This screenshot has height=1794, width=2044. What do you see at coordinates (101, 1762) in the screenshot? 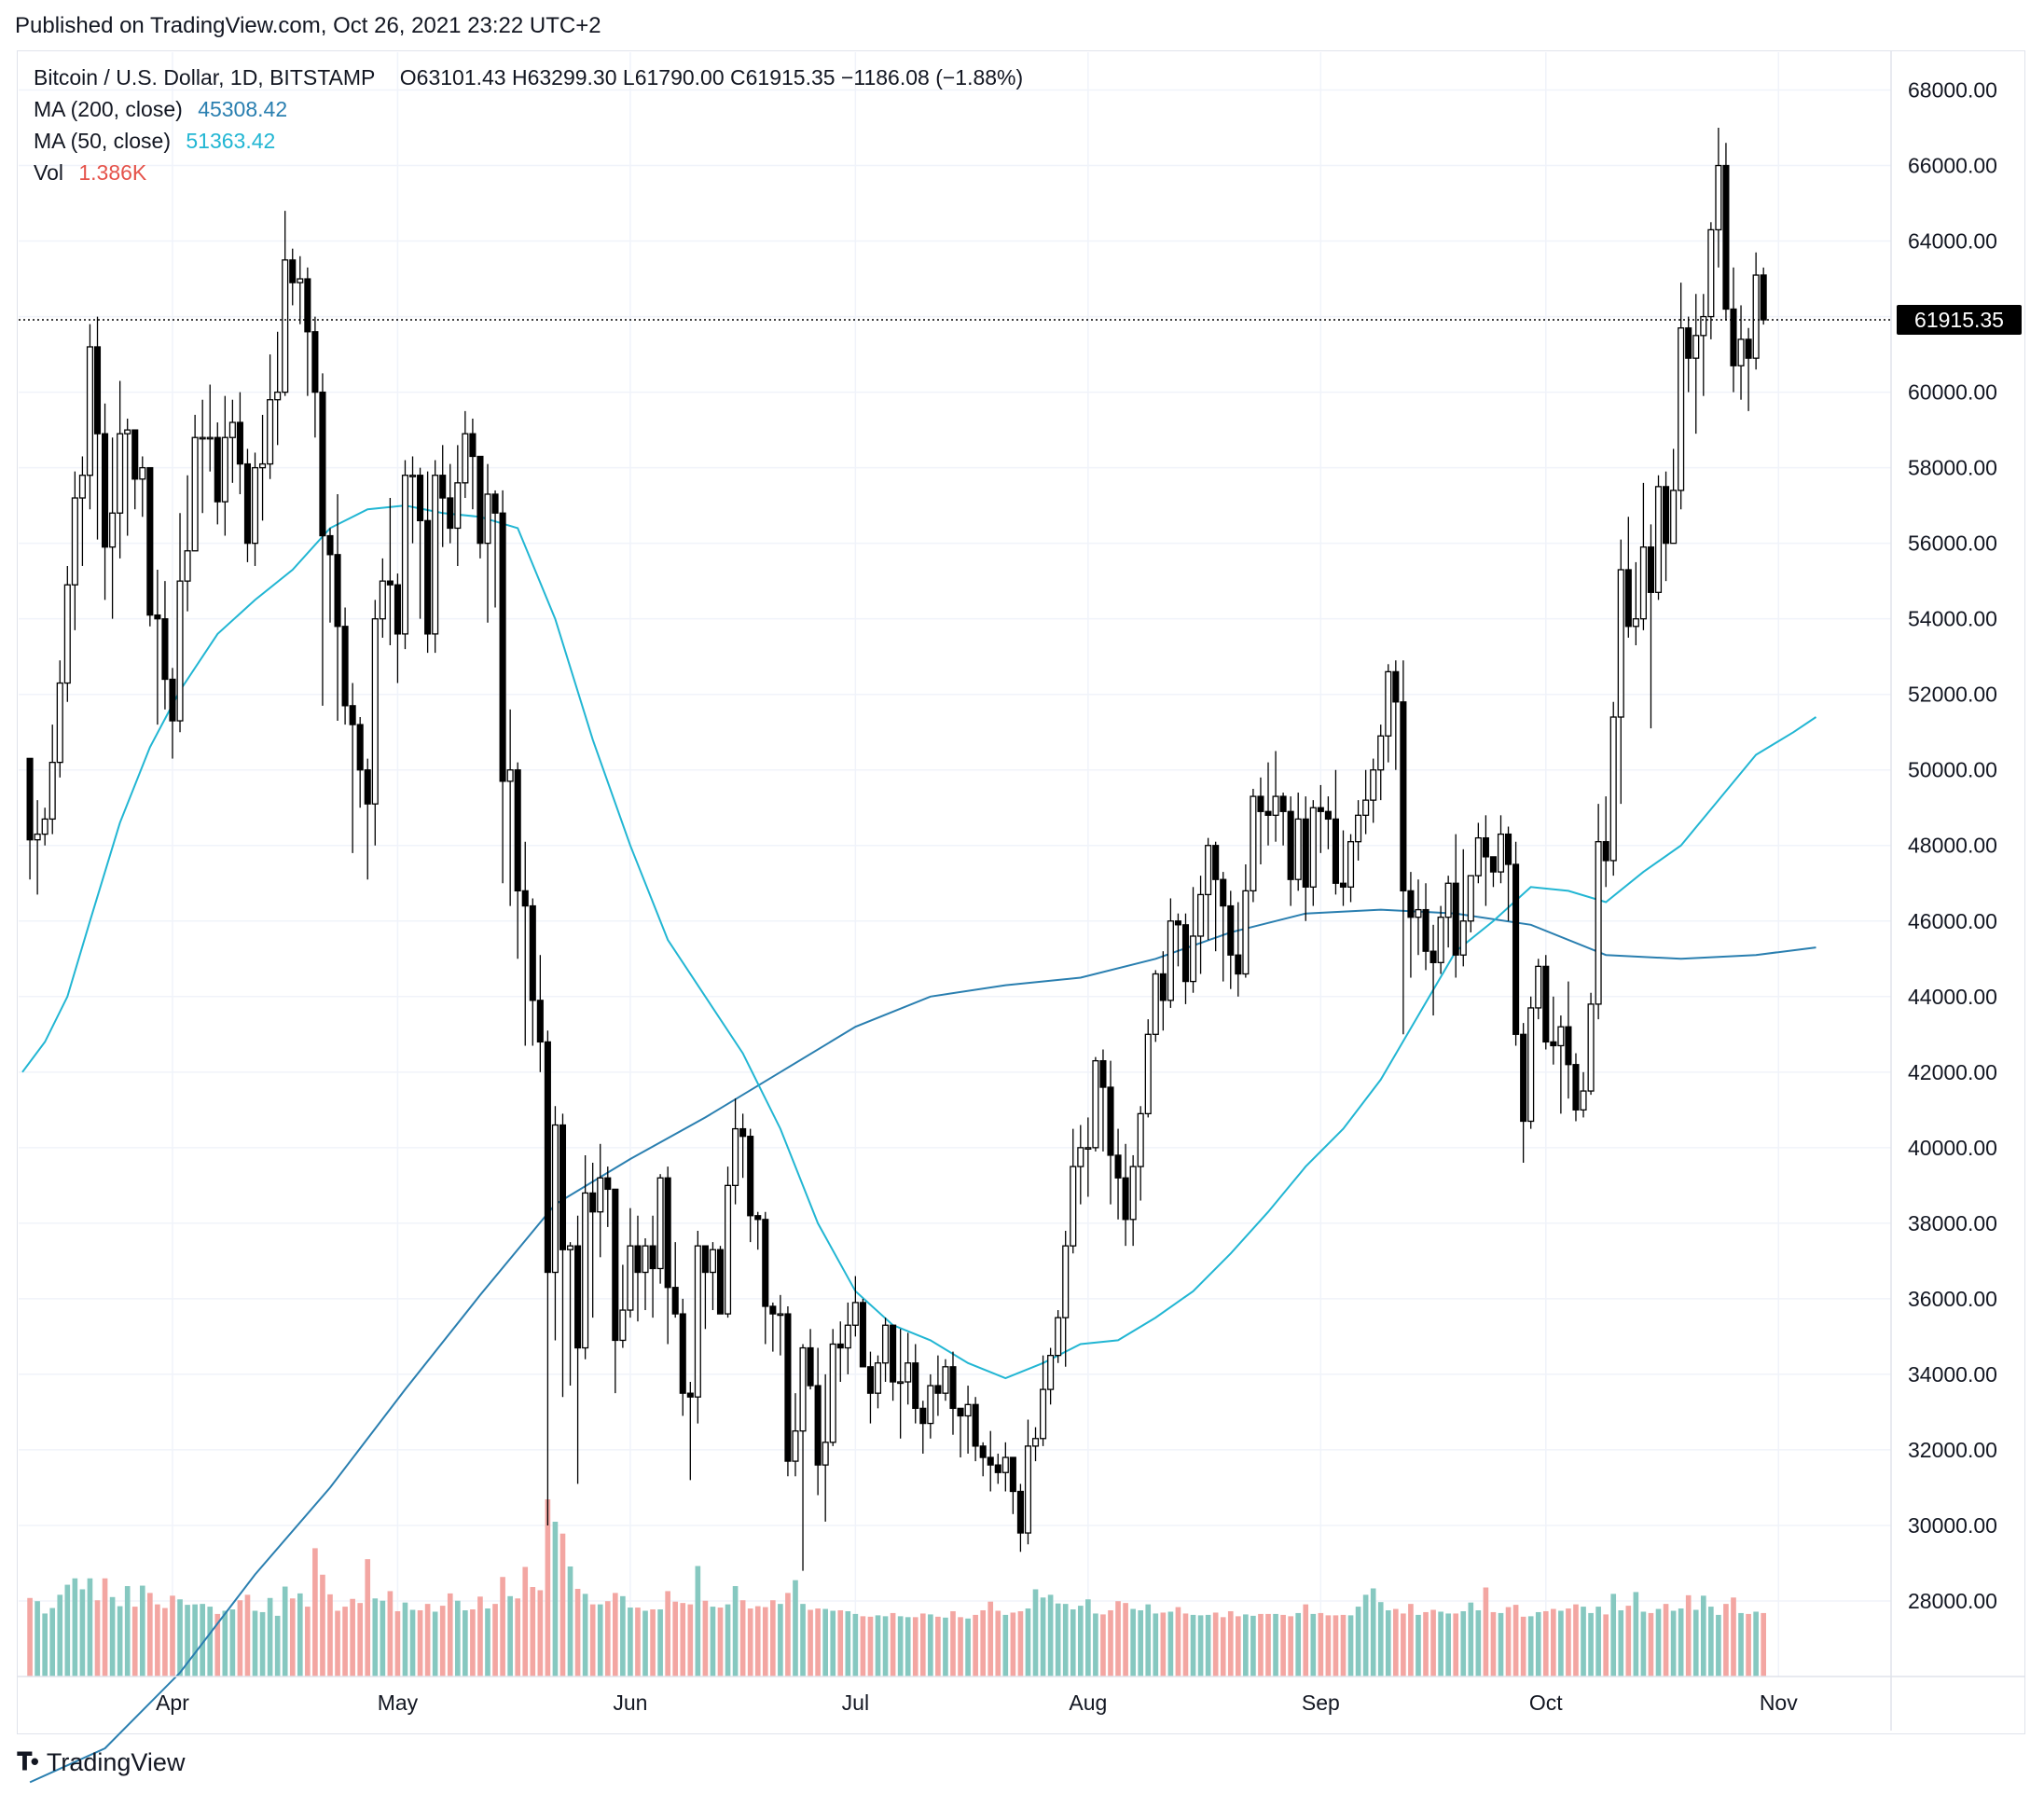
I see `tradingview-brand: 𝐓• TradingView` at bounding box center [101, 1762].